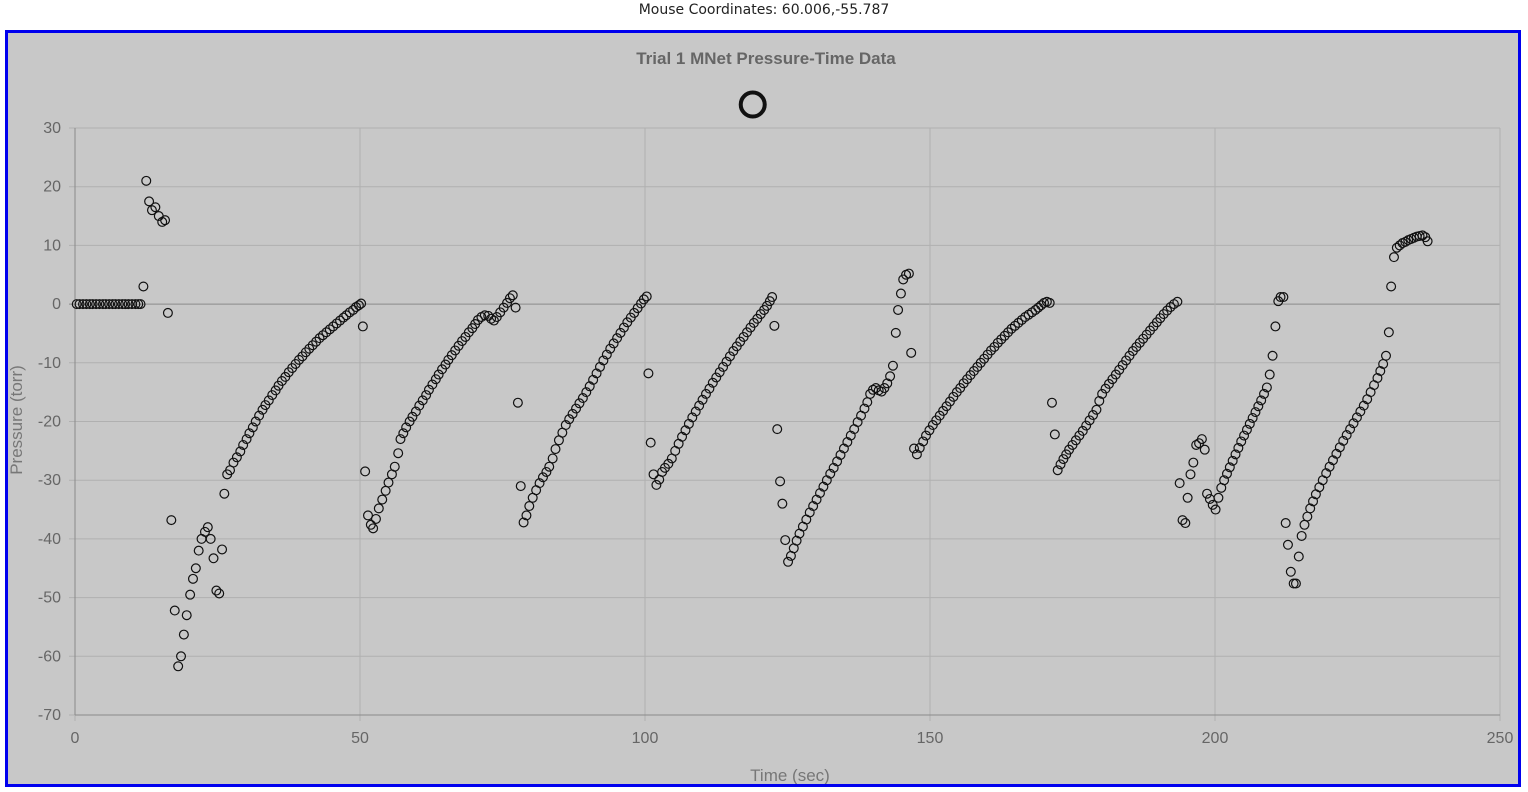 Image resolution: width=1528 pixels, height=792 pixels. Describe the element at coordinates (766, 58) in the screenshot. I see `chart-title: Trial 1 MNet Pressure-Time Data` at that location.